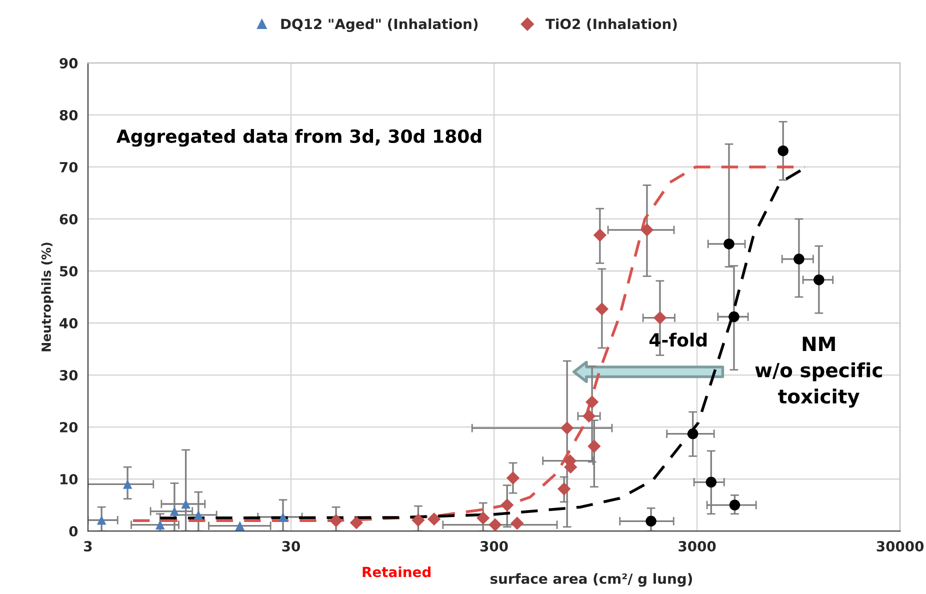 The image size is (926, 594). Describe the element at coordinates (900, 546) in the screenshot. I see `x-tick-label: 30000` at that location.